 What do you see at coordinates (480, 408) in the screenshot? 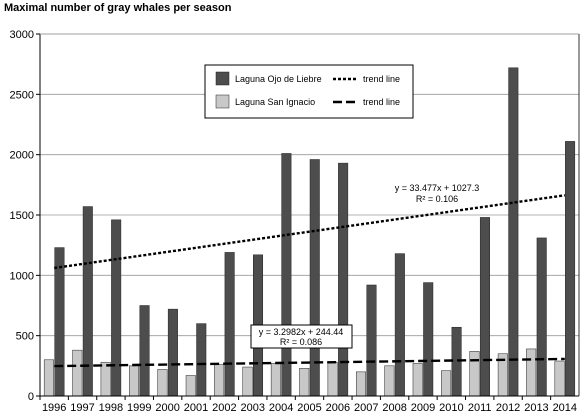
I see `x-tick-label: 2011` at bounding box center [480, 408].